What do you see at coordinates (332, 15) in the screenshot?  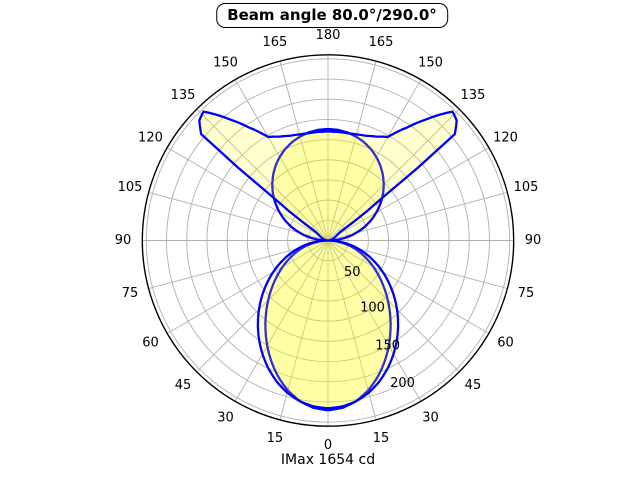 I see `chart-title: Beam angle 80.0°/290.0°` at bounding box center [332, 15].